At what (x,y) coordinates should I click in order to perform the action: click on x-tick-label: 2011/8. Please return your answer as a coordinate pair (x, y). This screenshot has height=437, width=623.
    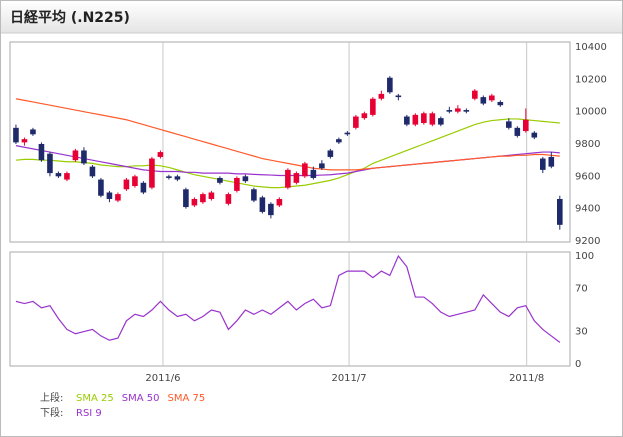
    Looking at the image, I should click on (526, 378).